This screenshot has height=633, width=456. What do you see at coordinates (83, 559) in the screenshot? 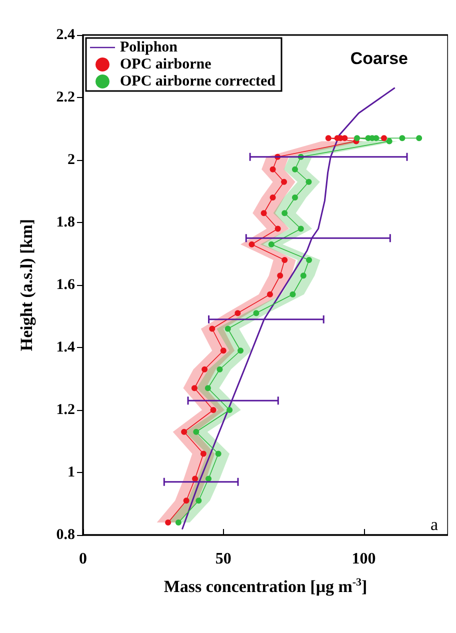
I see `x-tick-label: 0` at bounding box center [83, 559].